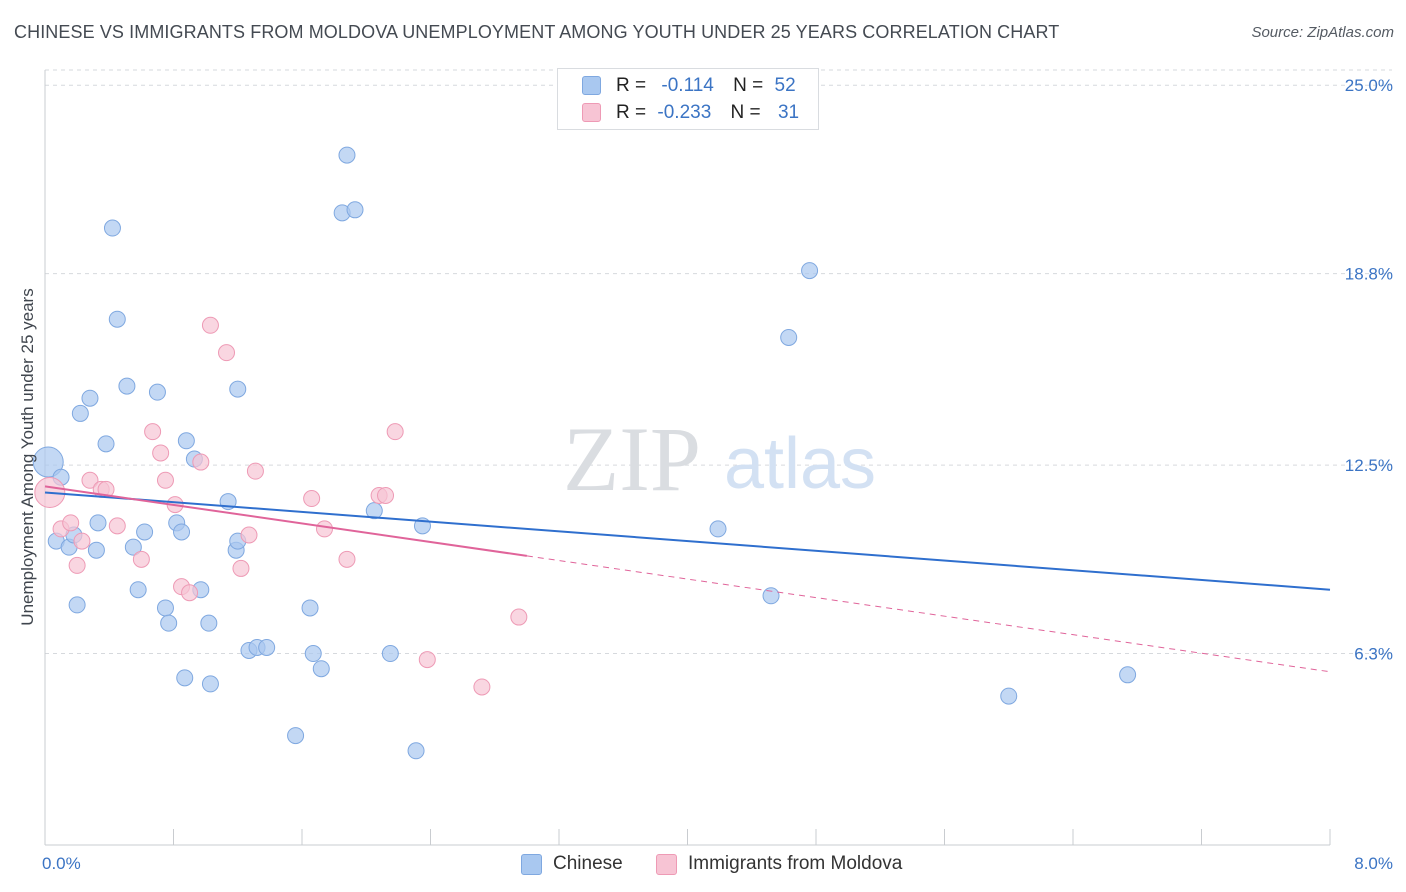 The width and height of the screenshot is (1406, 892). I want to click on legend-label-chinese: Chinese, so click(588, 863).